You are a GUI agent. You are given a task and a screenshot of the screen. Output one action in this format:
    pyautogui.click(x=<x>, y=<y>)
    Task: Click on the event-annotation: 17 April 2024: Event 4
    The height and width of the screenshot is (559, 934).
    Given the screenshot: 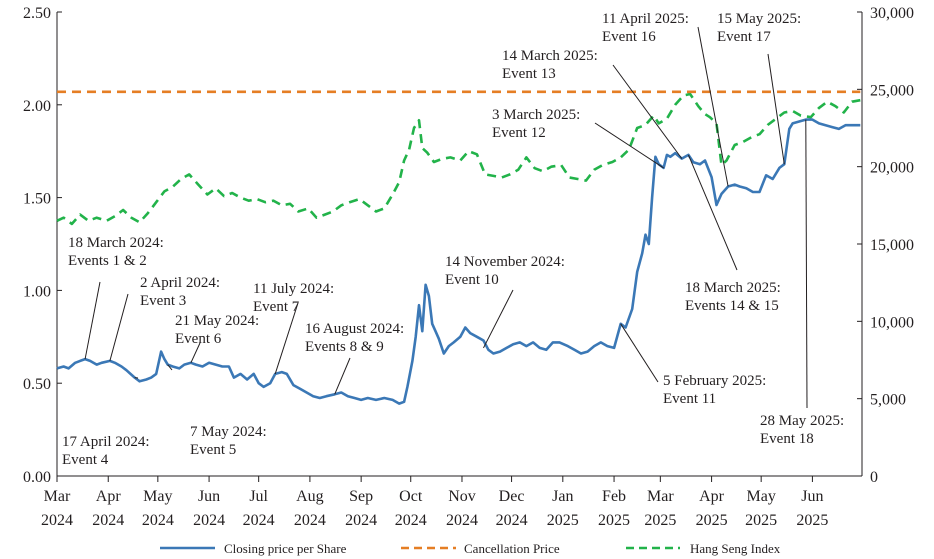 What is the action you would take?
    pyautogui.click(x=106, y=422)
    